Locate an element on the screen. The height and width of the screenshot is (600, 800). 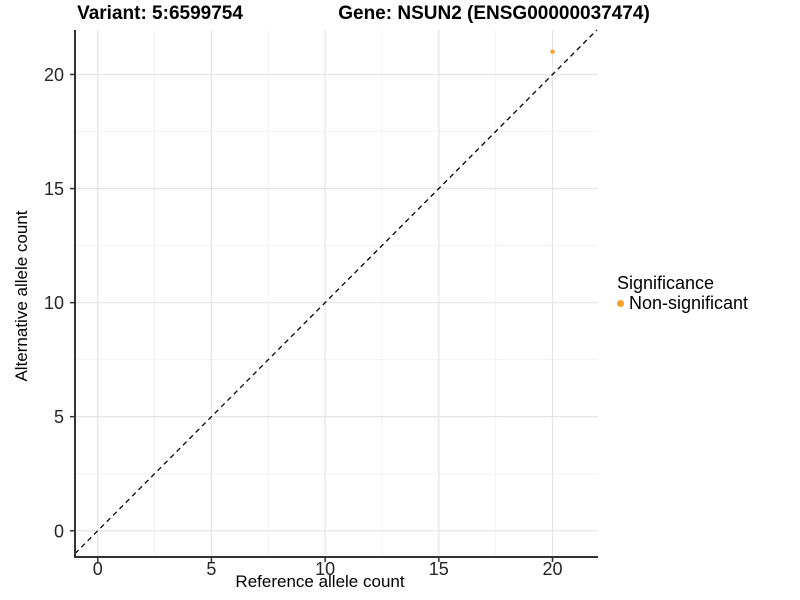
y-tick-label: 0 is located at coordinates (59, 531).